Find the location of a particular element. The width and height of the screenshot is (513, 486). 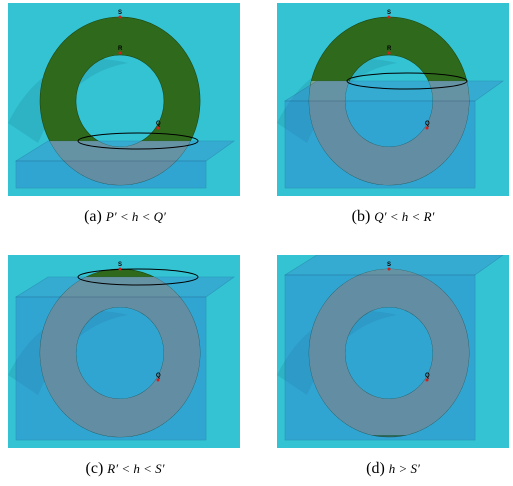

caption: (c) R′ < h < S′ is located at coordinates (125, 469).